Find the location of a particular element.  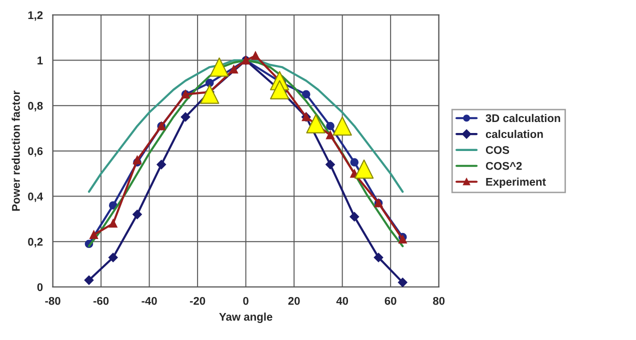

legend-label: COS^2 is located at coordinates (504, 166).